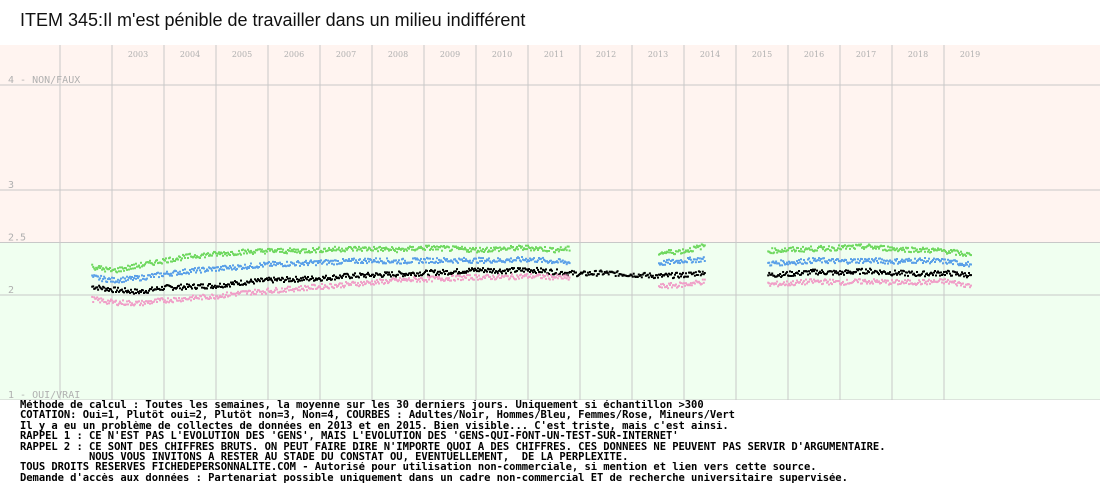  I want to click on x-tick-label: 2012, so click(606, 54).